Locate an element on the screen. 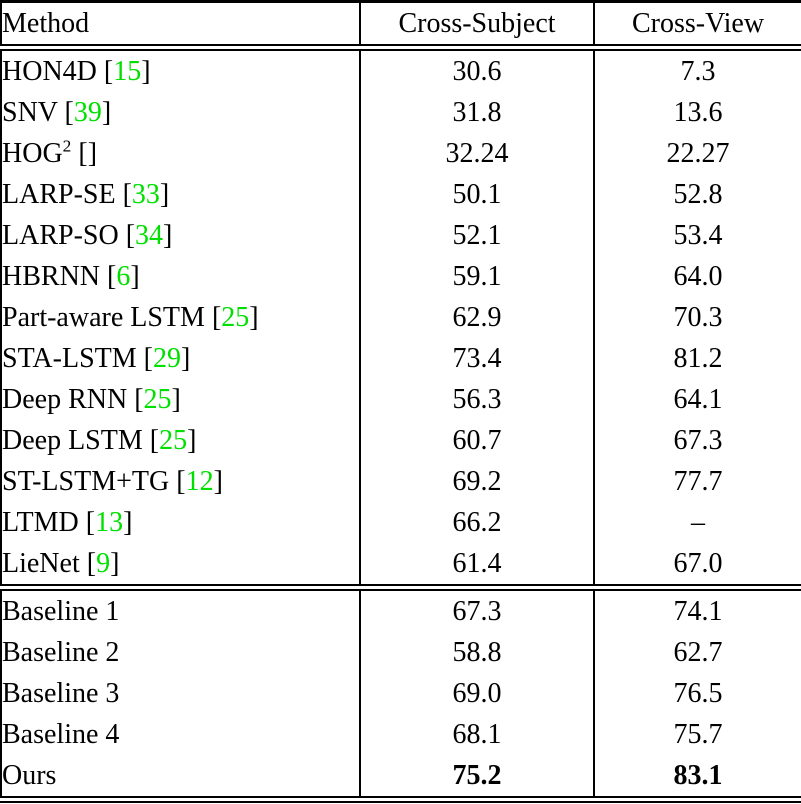  method-cell: STA-LSTM [29] is located at coordinates (180, 358).